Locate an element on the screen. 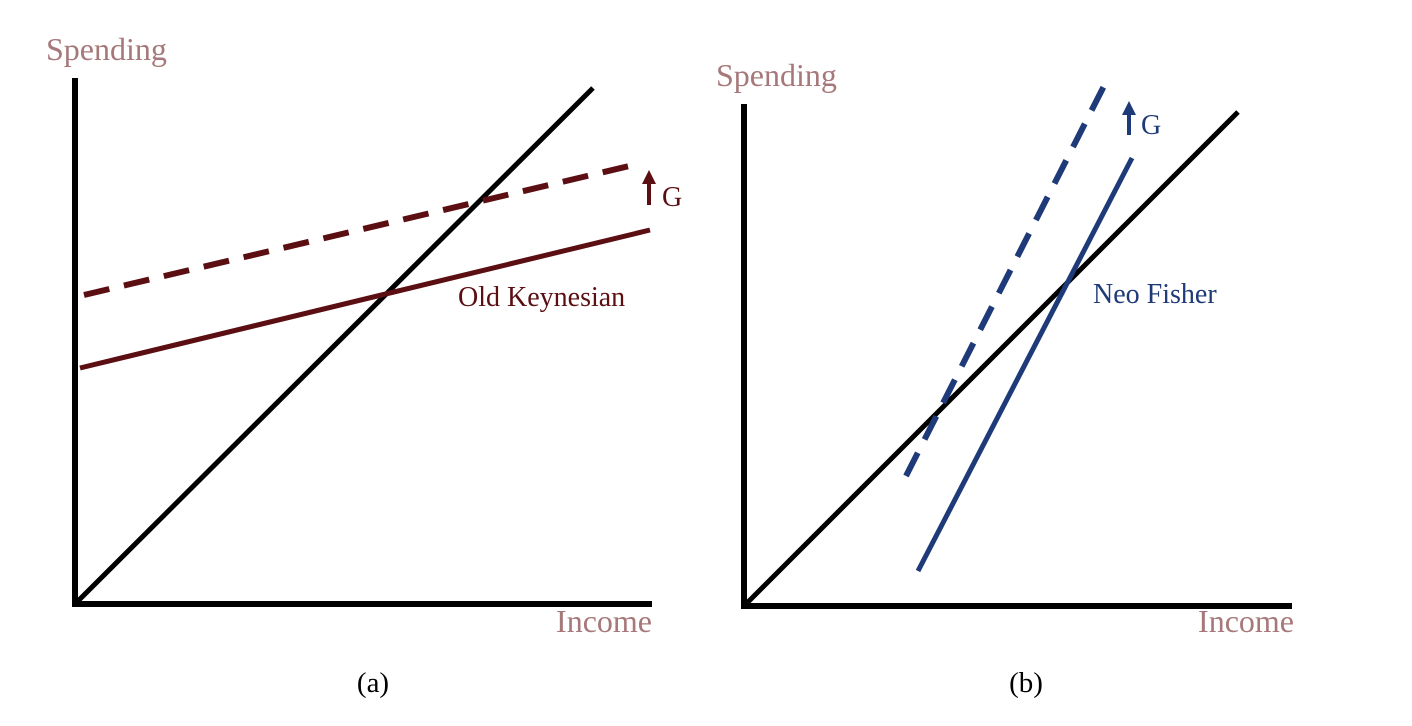 The height and width of the screenshot is (726, 1412). panel-caption: (a) is located at coordinates (373, 683).